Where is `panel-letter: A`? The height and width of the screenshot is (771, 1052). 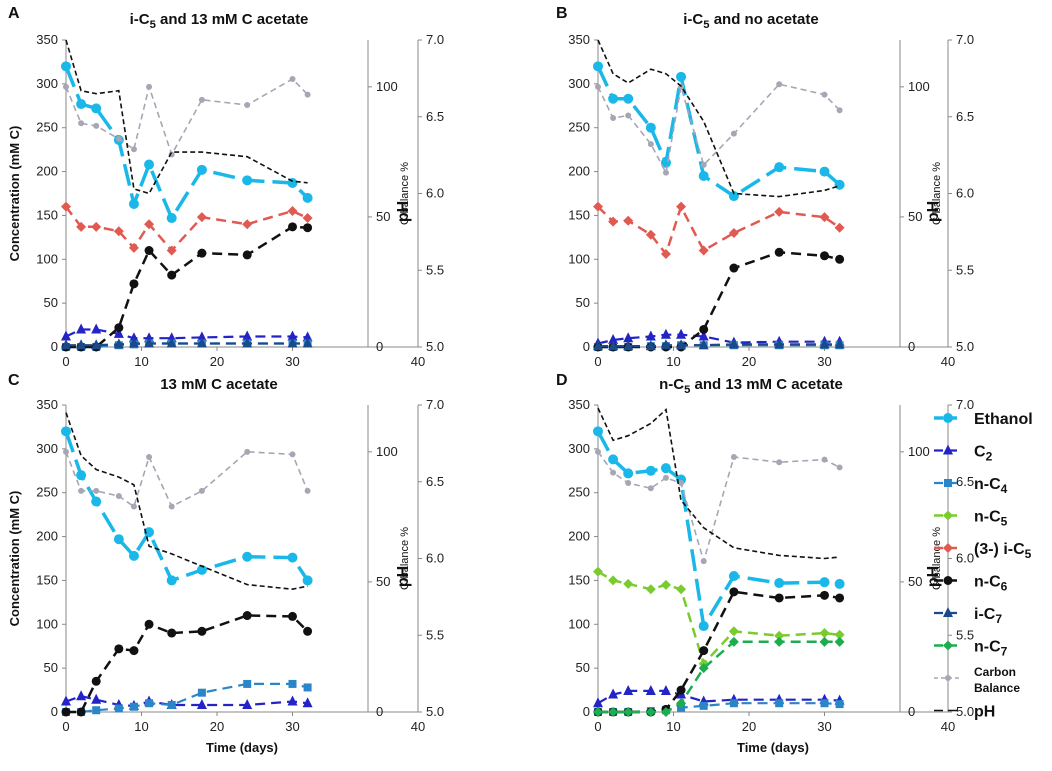
panel-letter: A is located at coordinates (14, 13).